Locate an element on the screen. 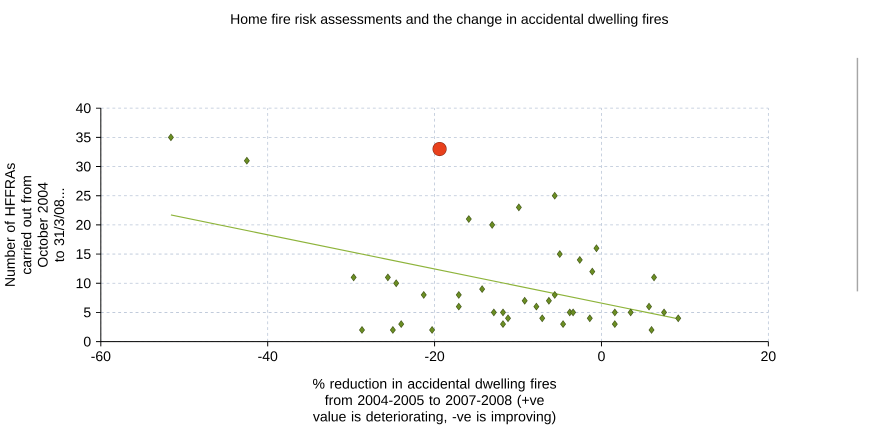  x-tick-label: 0 is located at coordinates (601, 356).